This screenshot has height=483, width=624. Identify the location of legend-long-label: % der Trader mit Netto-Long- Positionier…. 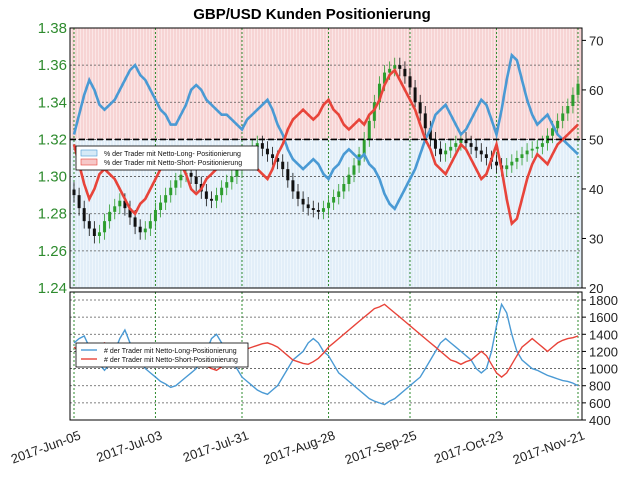
(172, 154).